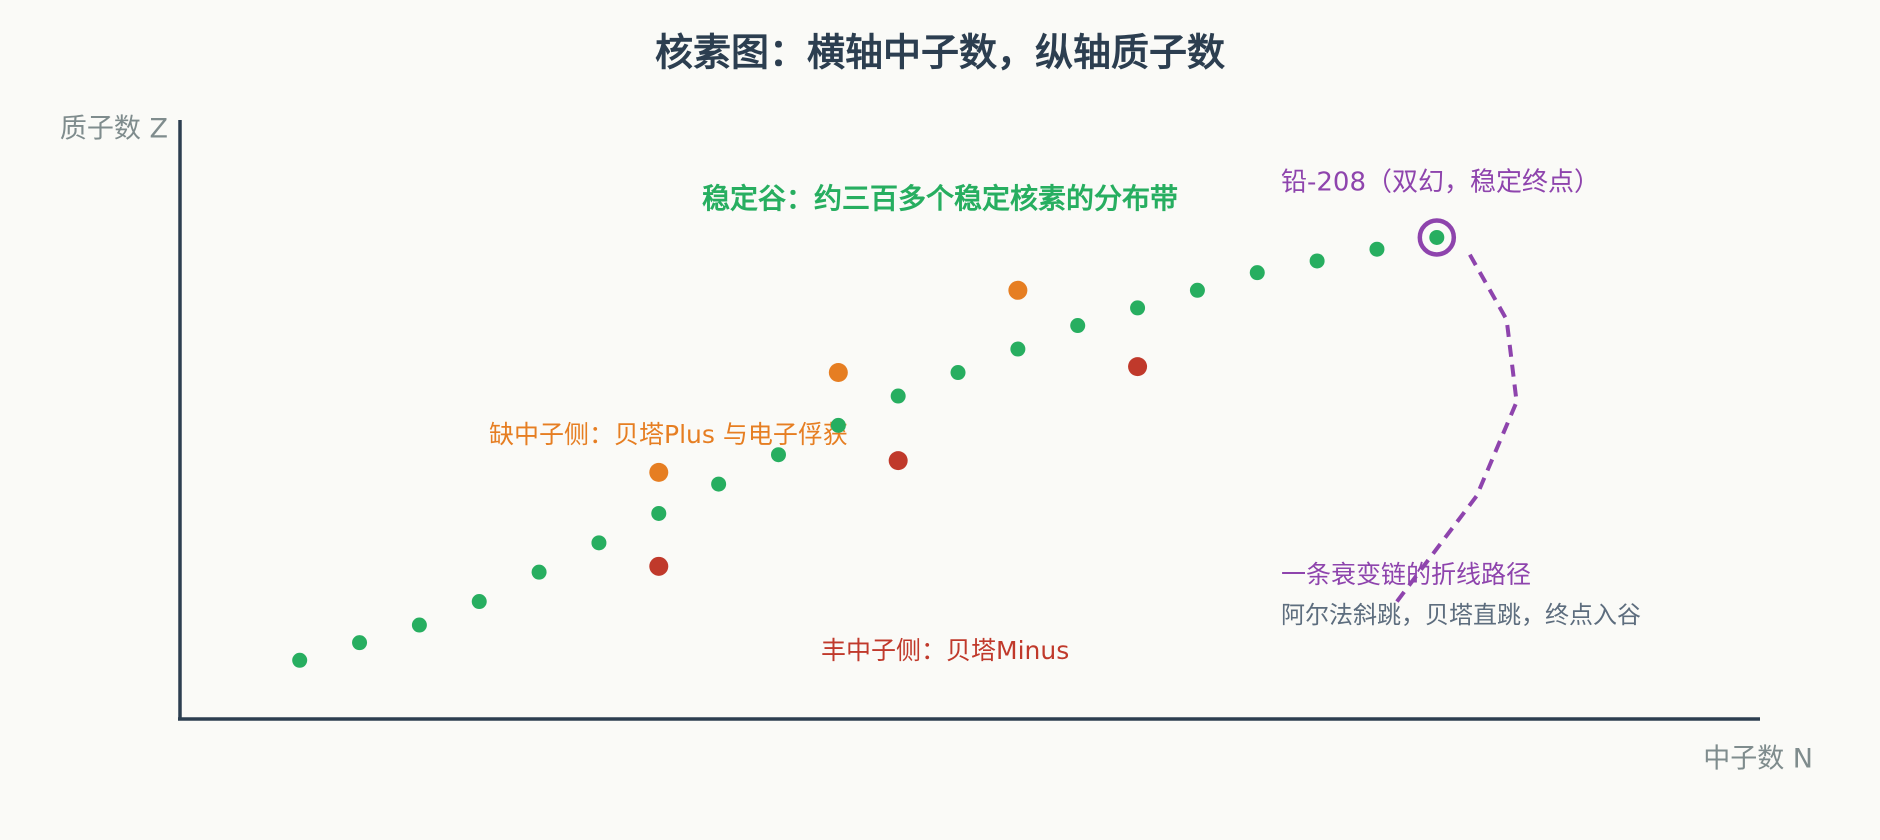 The height and width of the screenshot is (840, 1880). What do you see at coordinates (940, 53) in the screenshot?
I see `chart-title: 核素图：横轴中子数，纵轴质子数` at bounding box center [940, 53].